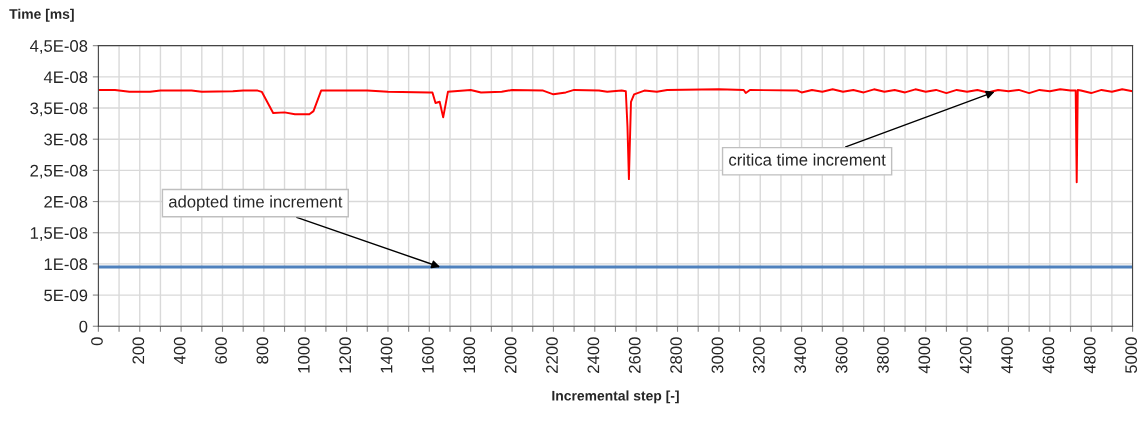 Image resolution: width=1144 pixels, height=435 pixels. What do you see at coordinates (303, 355) in the screenshot?
I see `x-tick-label: 1000` at bounding box center [303, 355].